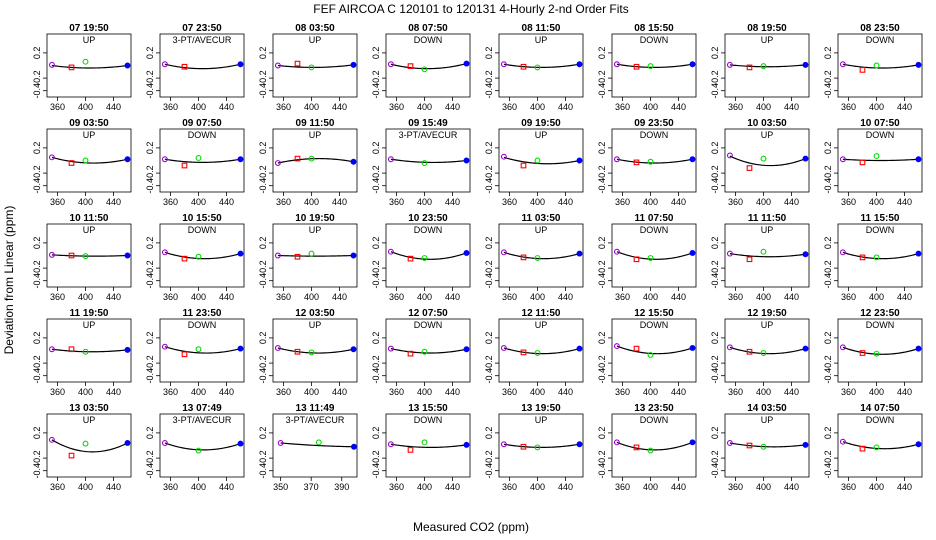 The height and width of the screenshot is (540, 936). Describe the element at coordinates (315, 28) in the screenshot. I see `panel-title: 08 03:50` at that location.